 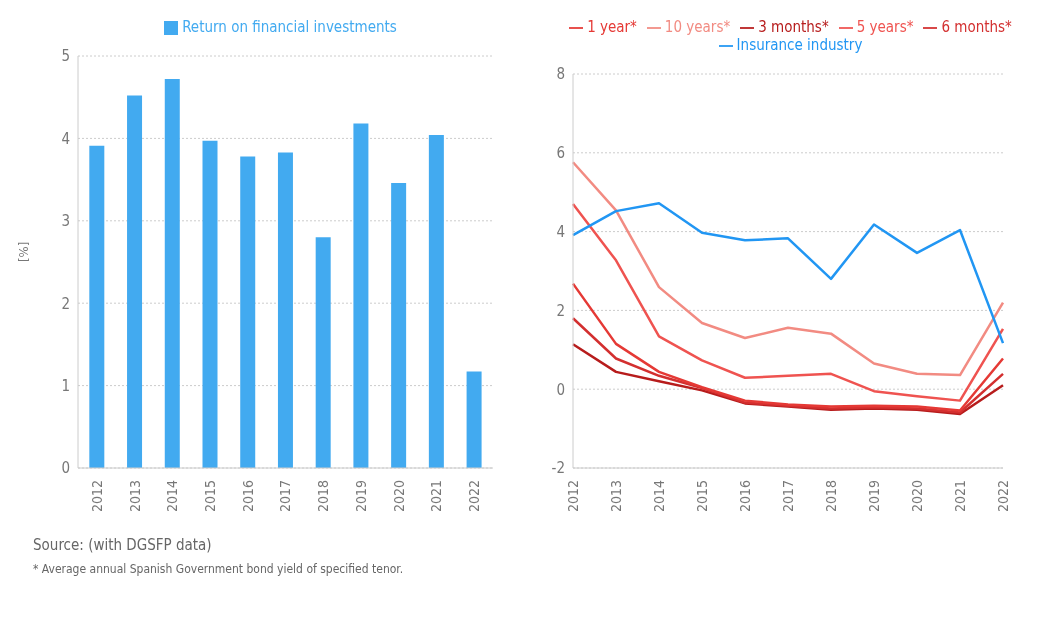 What do you see at coordinates (799, 45) in the screenshot?
I see `legend-label: Insurance industry` at bounding box center [799, 45].